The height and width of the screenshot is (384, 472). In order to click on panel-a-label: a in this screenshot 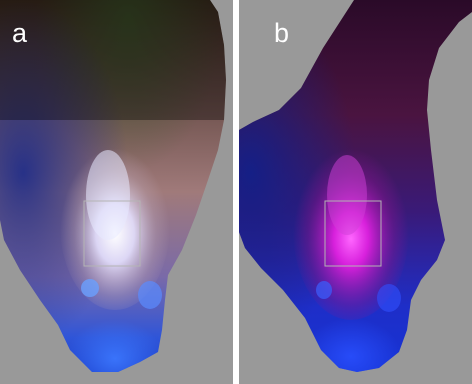, I will do `click(20, 33)`.